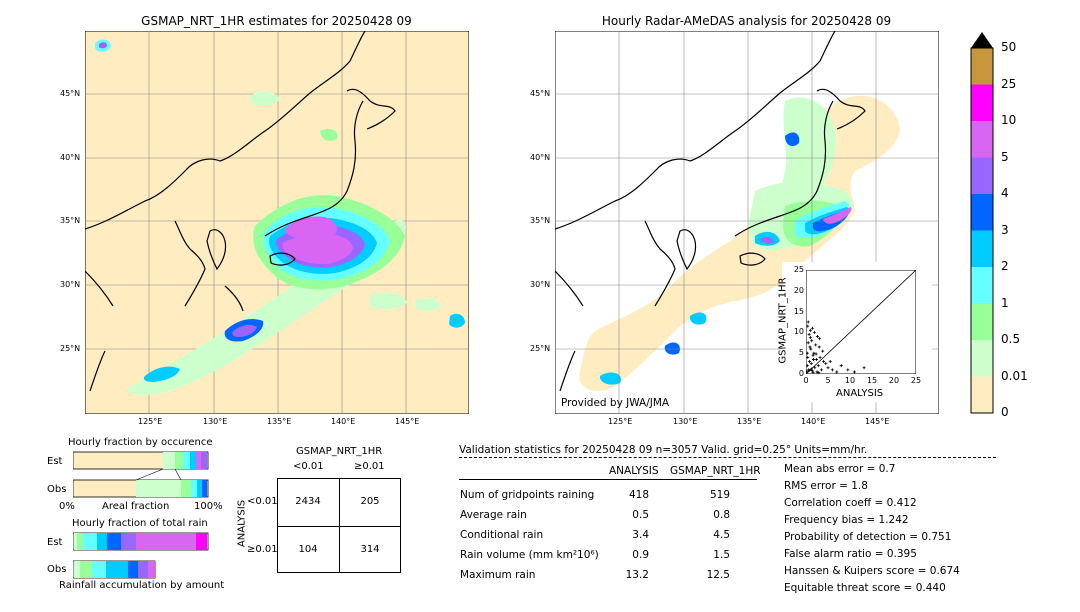 This screenshot has width=1080, height=612. Describe the element at coordinates (339, 525) in the screenshot. I see `contingency-grid` at that location.